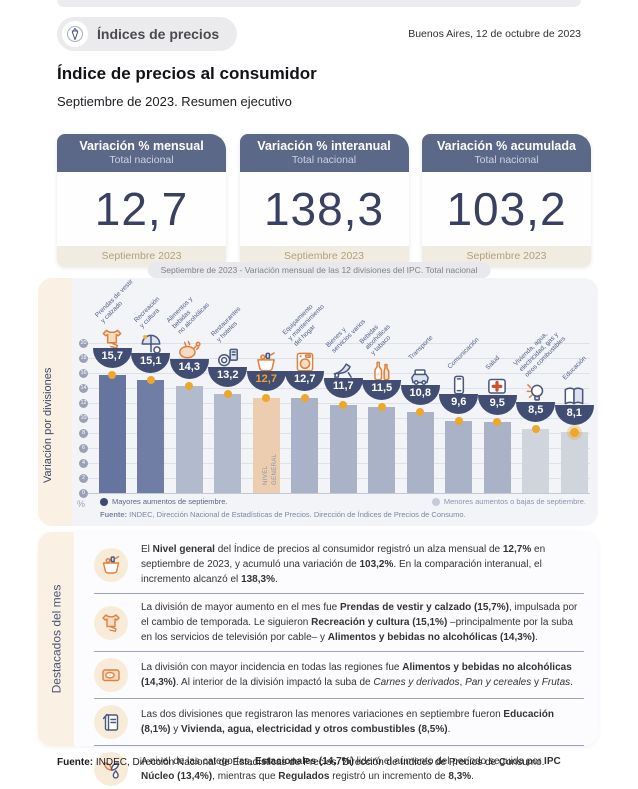 The image size is (638, 789). I want to click on category-label: Equipamiento y mantenimiento del hogar, so click(303, 325).